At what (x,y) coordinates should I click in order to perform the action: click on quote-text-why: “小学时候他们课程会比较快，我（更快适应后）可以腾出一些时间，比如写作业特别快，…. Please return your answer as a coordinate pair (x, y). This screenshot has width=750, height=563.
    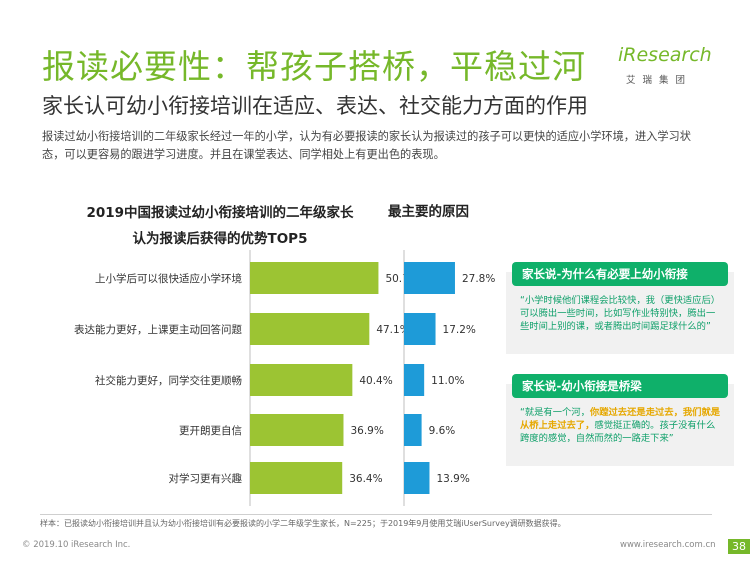
    Looking at the image, I should click on (620, 313).